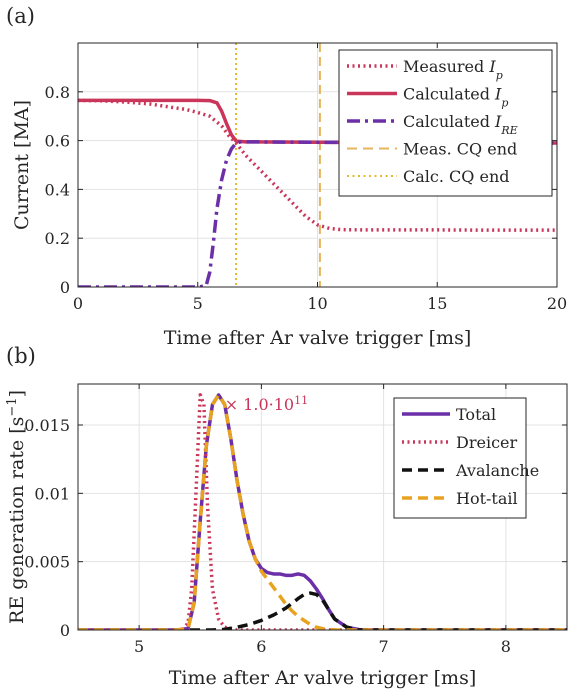  Describe the element at coordinates (47, 562) in the screenshot. I see `y-tick-label: 0.005` at that location.